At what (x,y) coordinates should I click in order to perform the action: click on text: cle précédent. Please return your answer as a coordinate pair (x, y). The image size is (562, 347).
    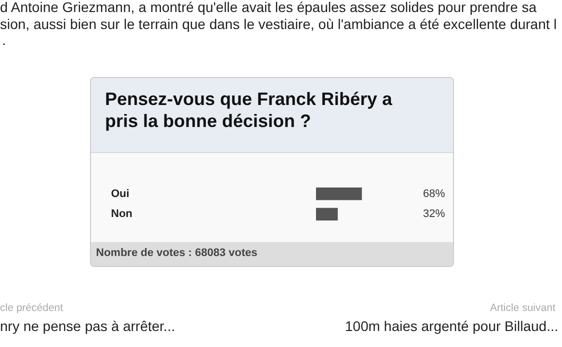
    Looking at the image, I should click on (32, 308).